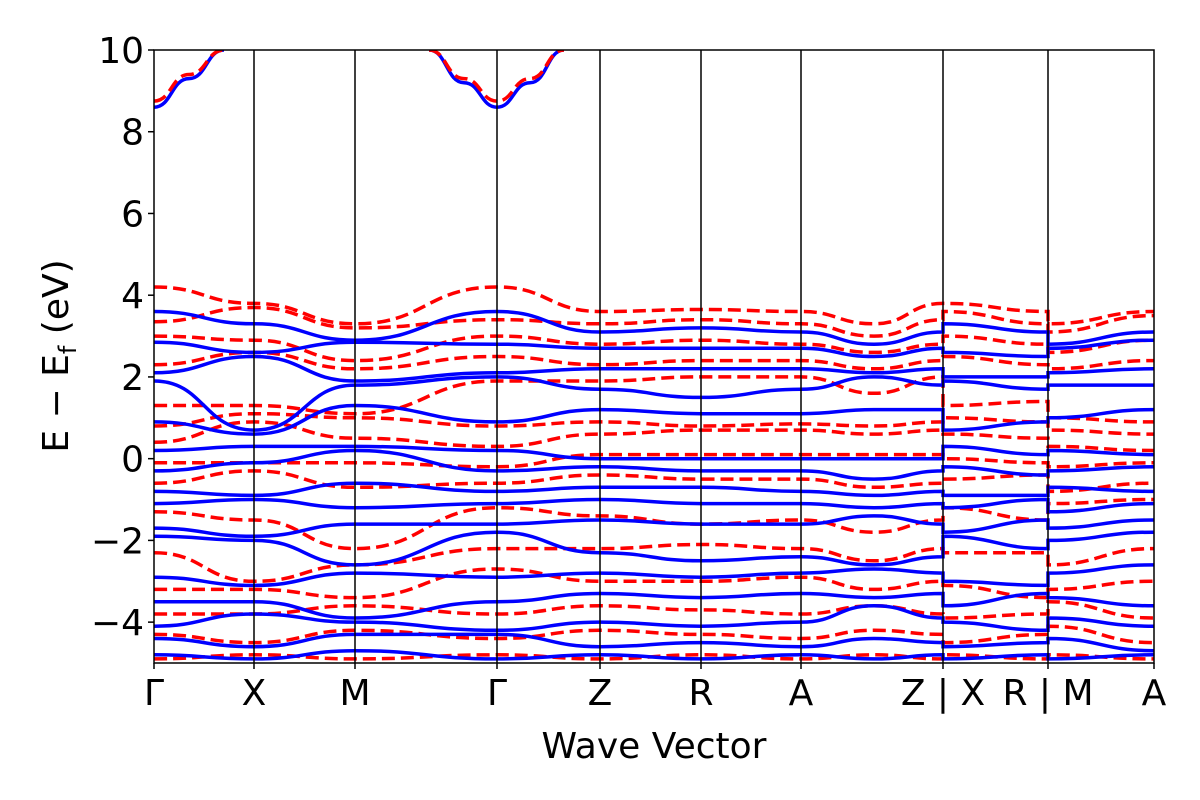 Image resolution: width=1200 pixels, height=800 pixels. What do you see at coordinates (655, 688) in the screenshot?
I see `x-ticks: Γ X M Γ Z R A Z | X R | M A` at bounding box center [655, 688].